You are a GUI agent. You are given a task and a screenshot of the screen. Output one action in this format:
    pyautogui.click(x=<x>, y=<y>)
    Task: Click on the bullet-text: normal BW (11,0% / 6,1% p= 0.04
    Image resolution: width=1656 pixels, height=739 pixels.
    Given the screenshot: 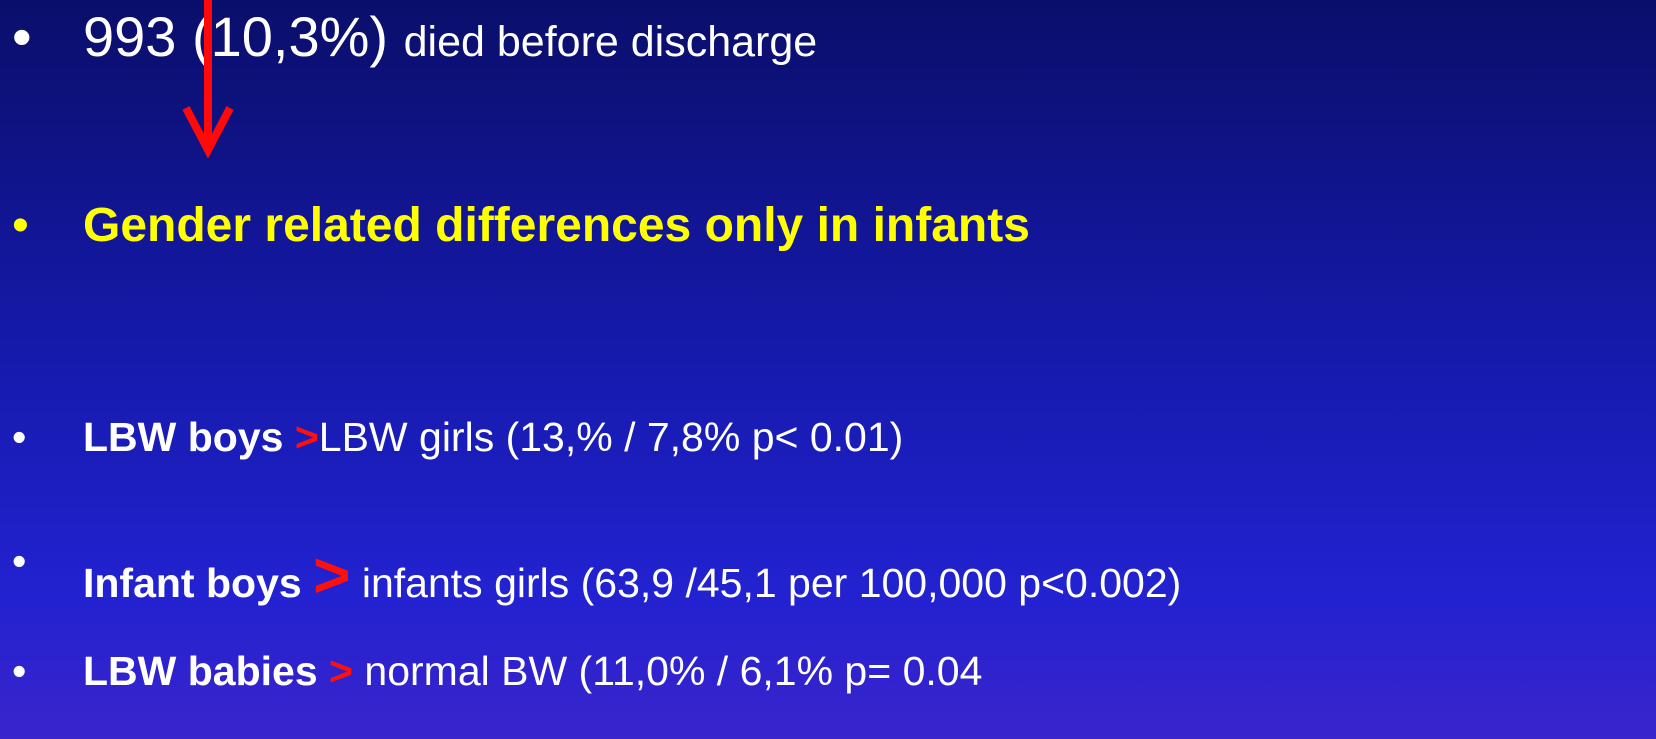 What is the action you would take?
    pyautogui.click(x=673, y=671)
    